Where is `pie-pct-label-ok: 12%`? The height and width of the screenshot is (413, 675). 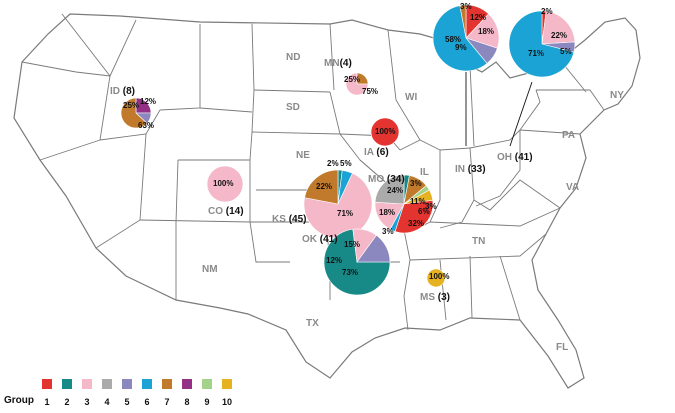
pie-pct-label-ok: 12% is located at coordinates (334, 260).